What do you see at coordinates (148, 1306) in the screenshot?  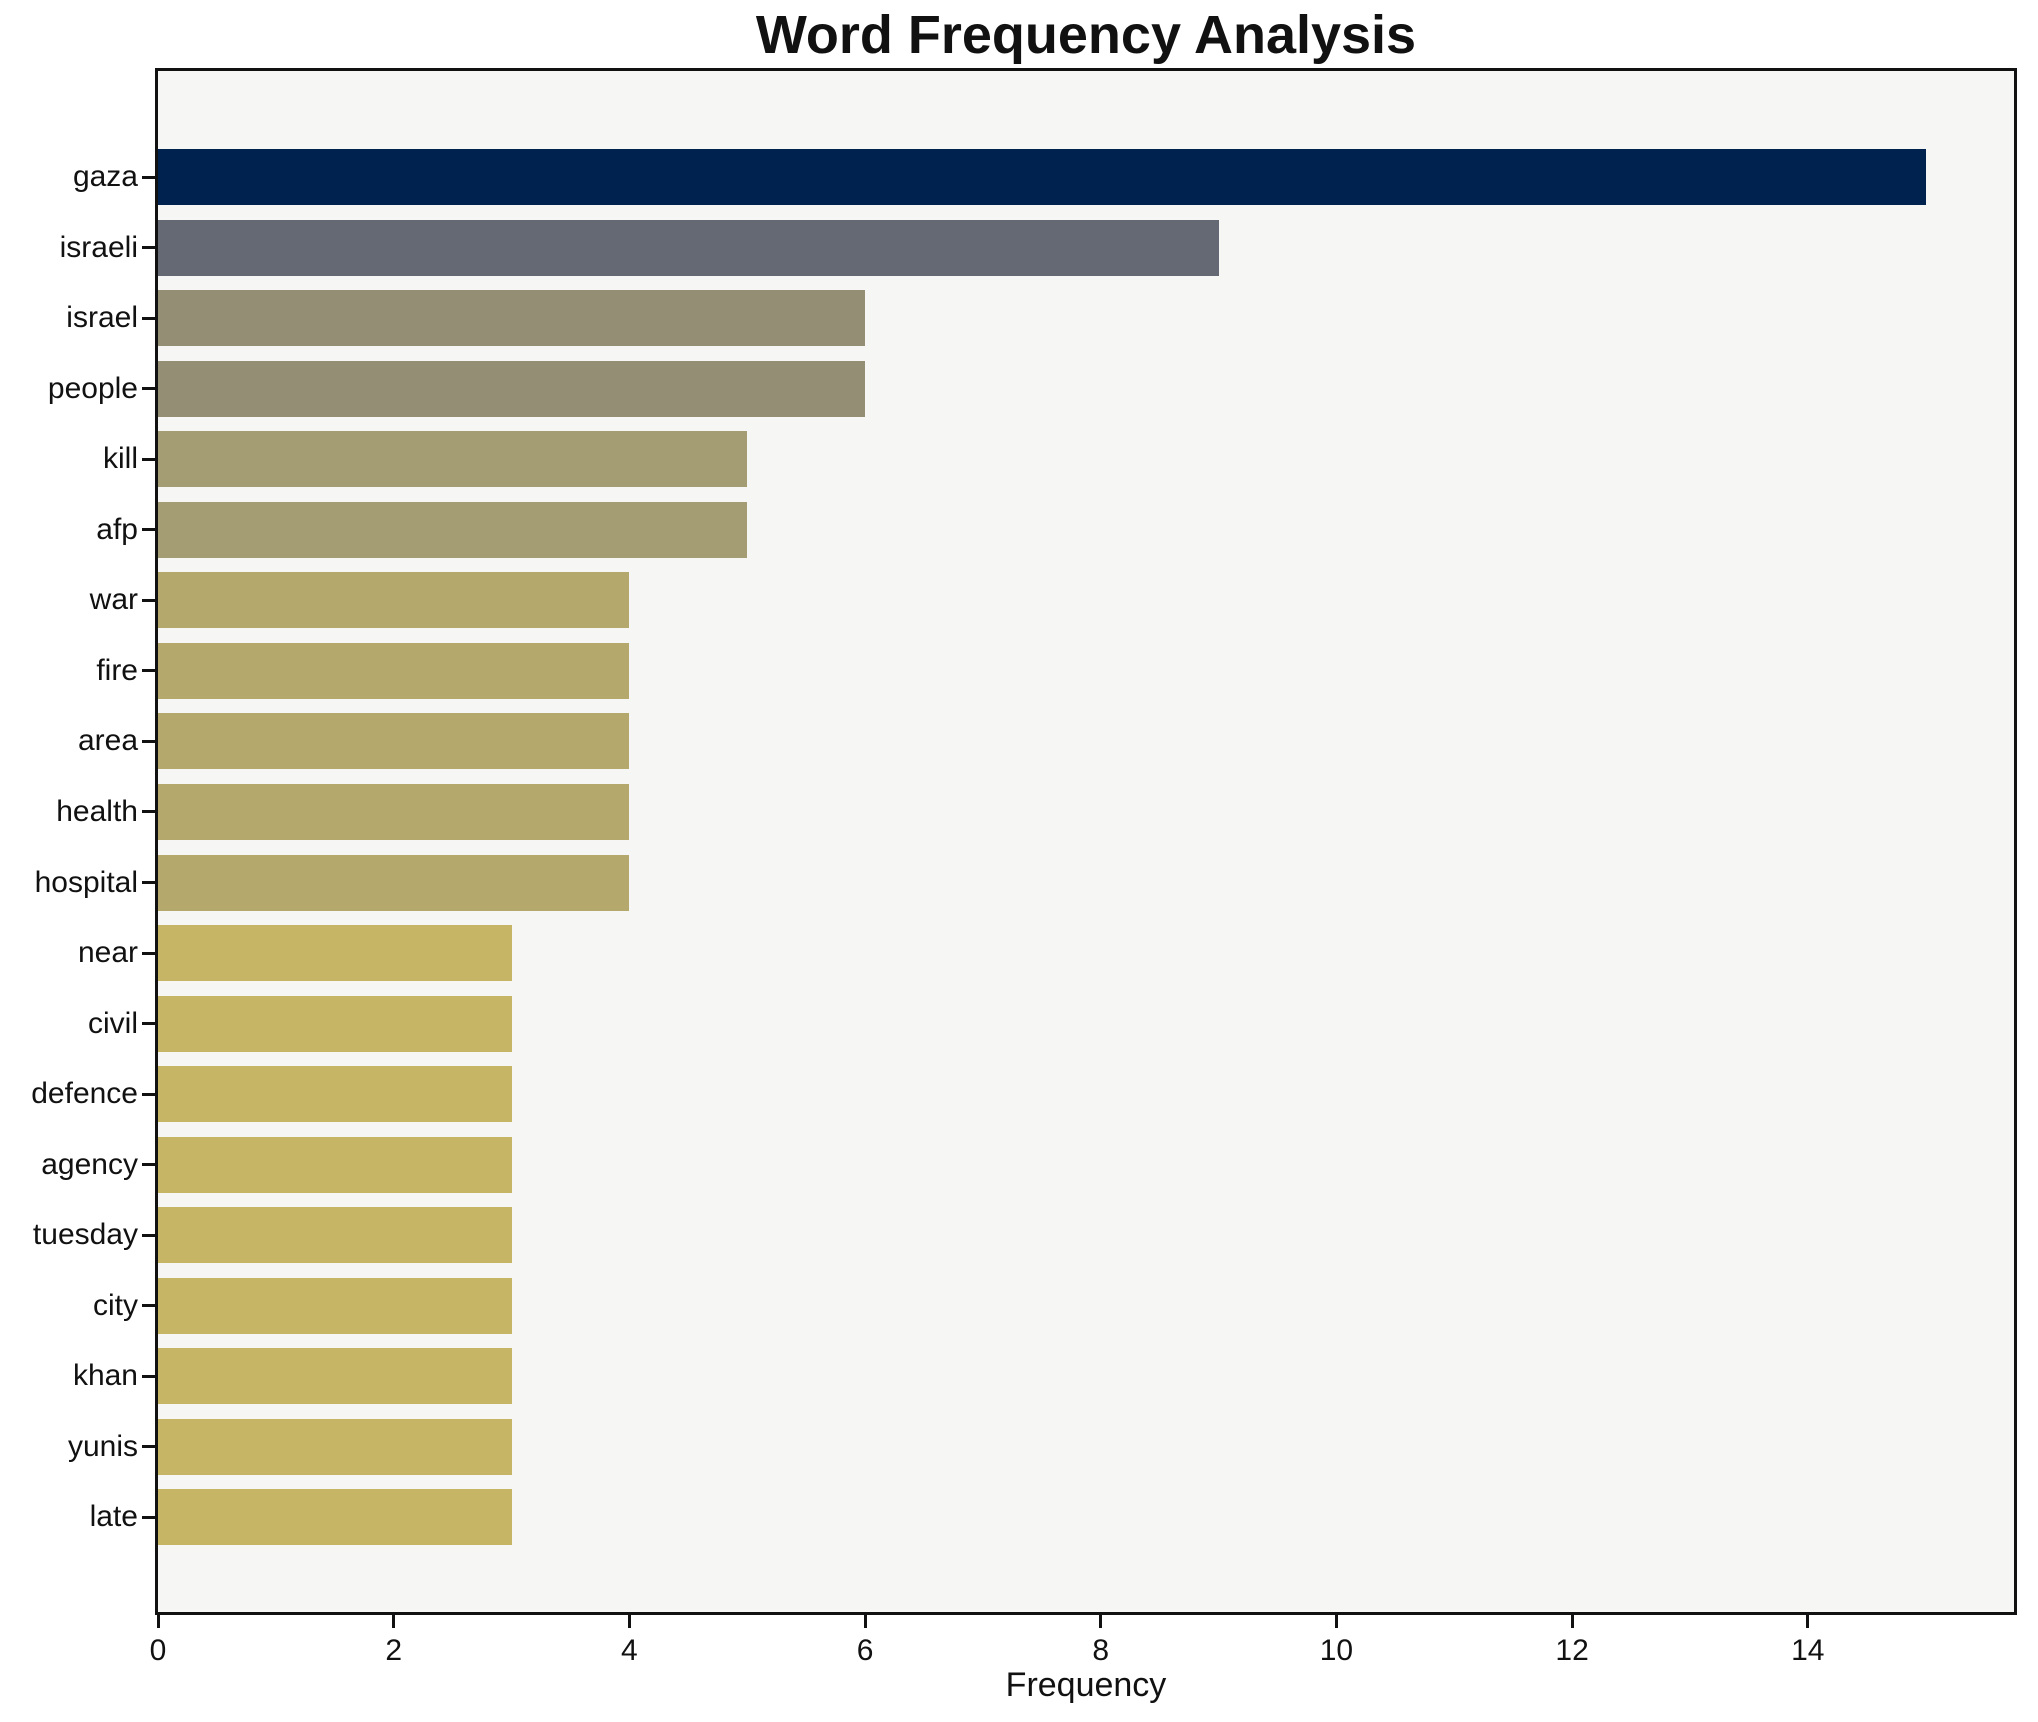 I see `y-tick-city` at bounding box center [148, 1306].